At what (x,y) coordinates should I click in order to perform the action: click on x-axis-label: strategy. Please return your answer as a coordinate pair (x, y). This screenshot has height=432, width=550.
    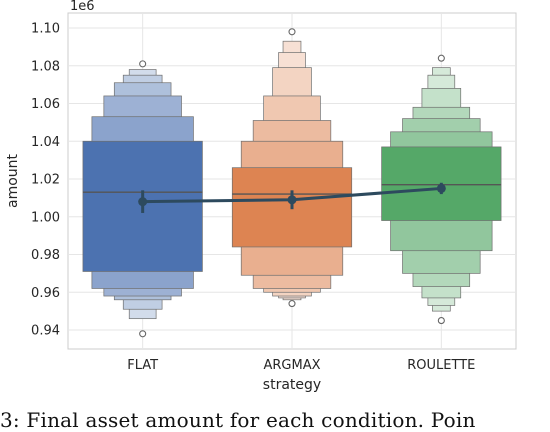
    Looking at the image, I should click on (292, 385).